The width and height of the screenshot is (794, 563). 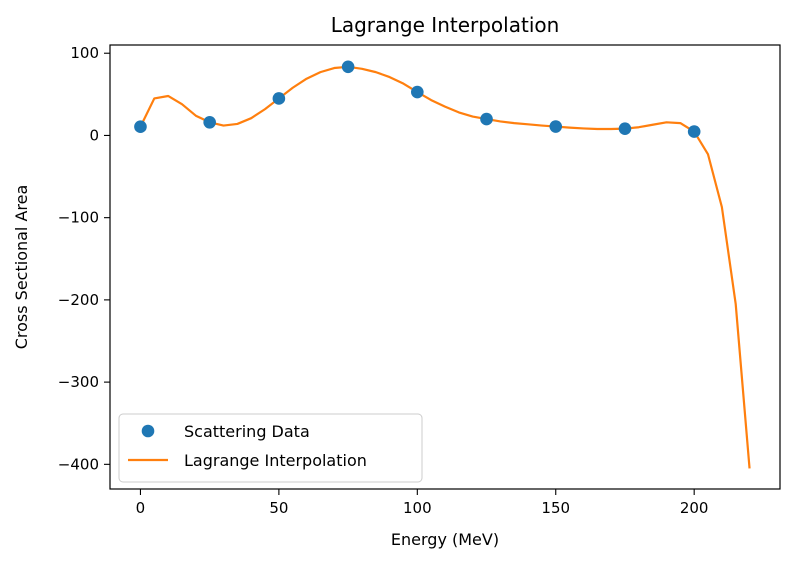 I want to click on x-tick-label: 200, so click(x=694, y=508).